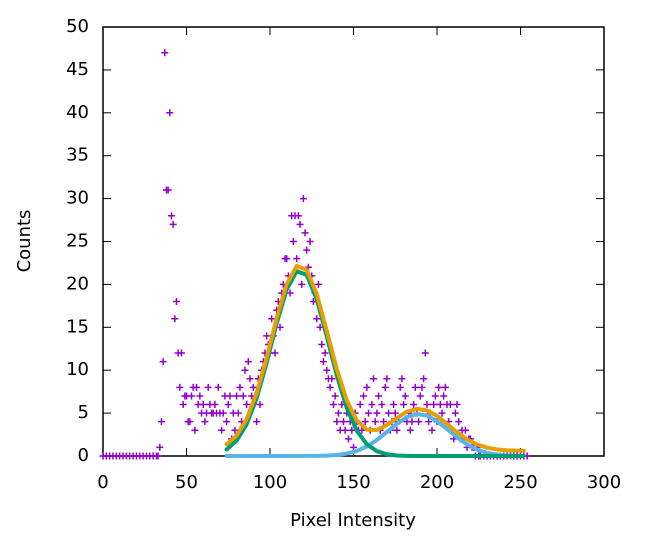 This screenshot has width=647, height=540. Describe the element at coordinates (77, 69) in the screenshot. I see `y-tick-label: 45` at that location.